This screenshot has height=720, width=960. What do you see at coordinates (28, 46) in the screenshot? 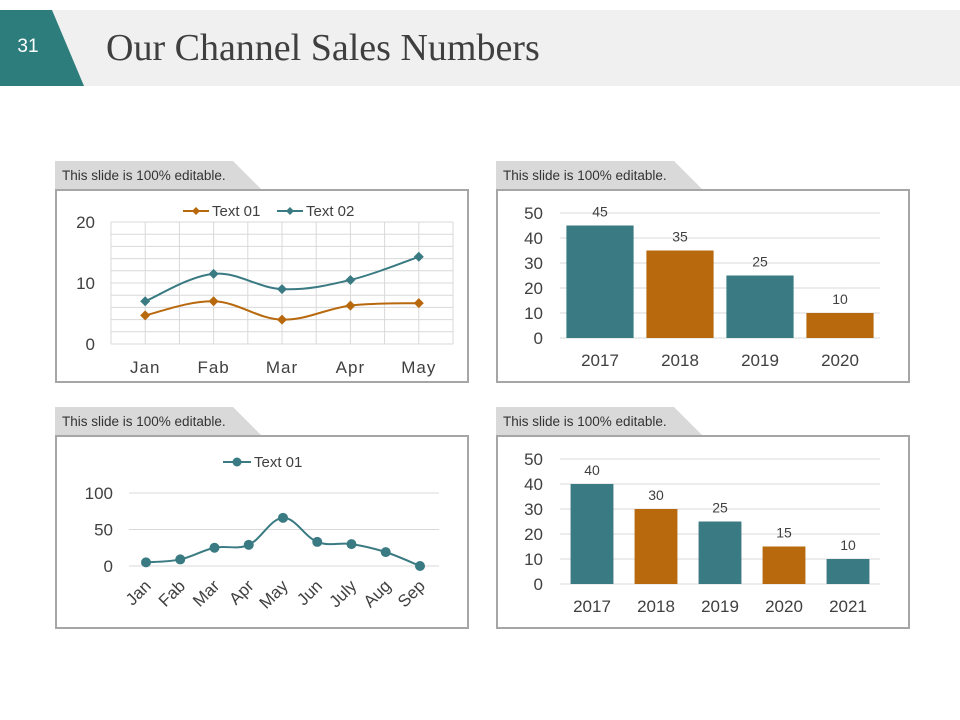
I see `slide-number: 31` at bounding box center [28, 46].